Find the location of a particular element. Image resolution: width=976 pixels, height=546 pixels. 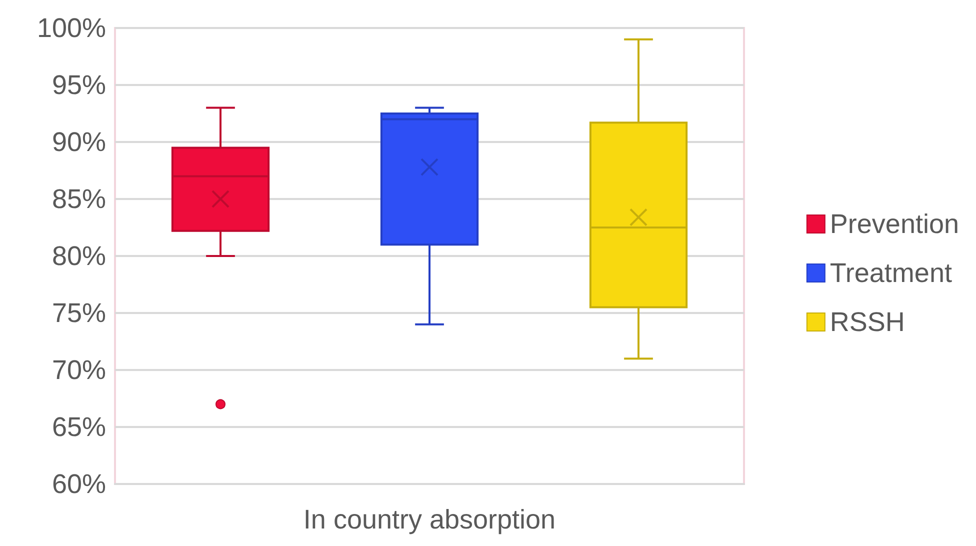

legend-label: Treatment is located at coordinates (891, 273).